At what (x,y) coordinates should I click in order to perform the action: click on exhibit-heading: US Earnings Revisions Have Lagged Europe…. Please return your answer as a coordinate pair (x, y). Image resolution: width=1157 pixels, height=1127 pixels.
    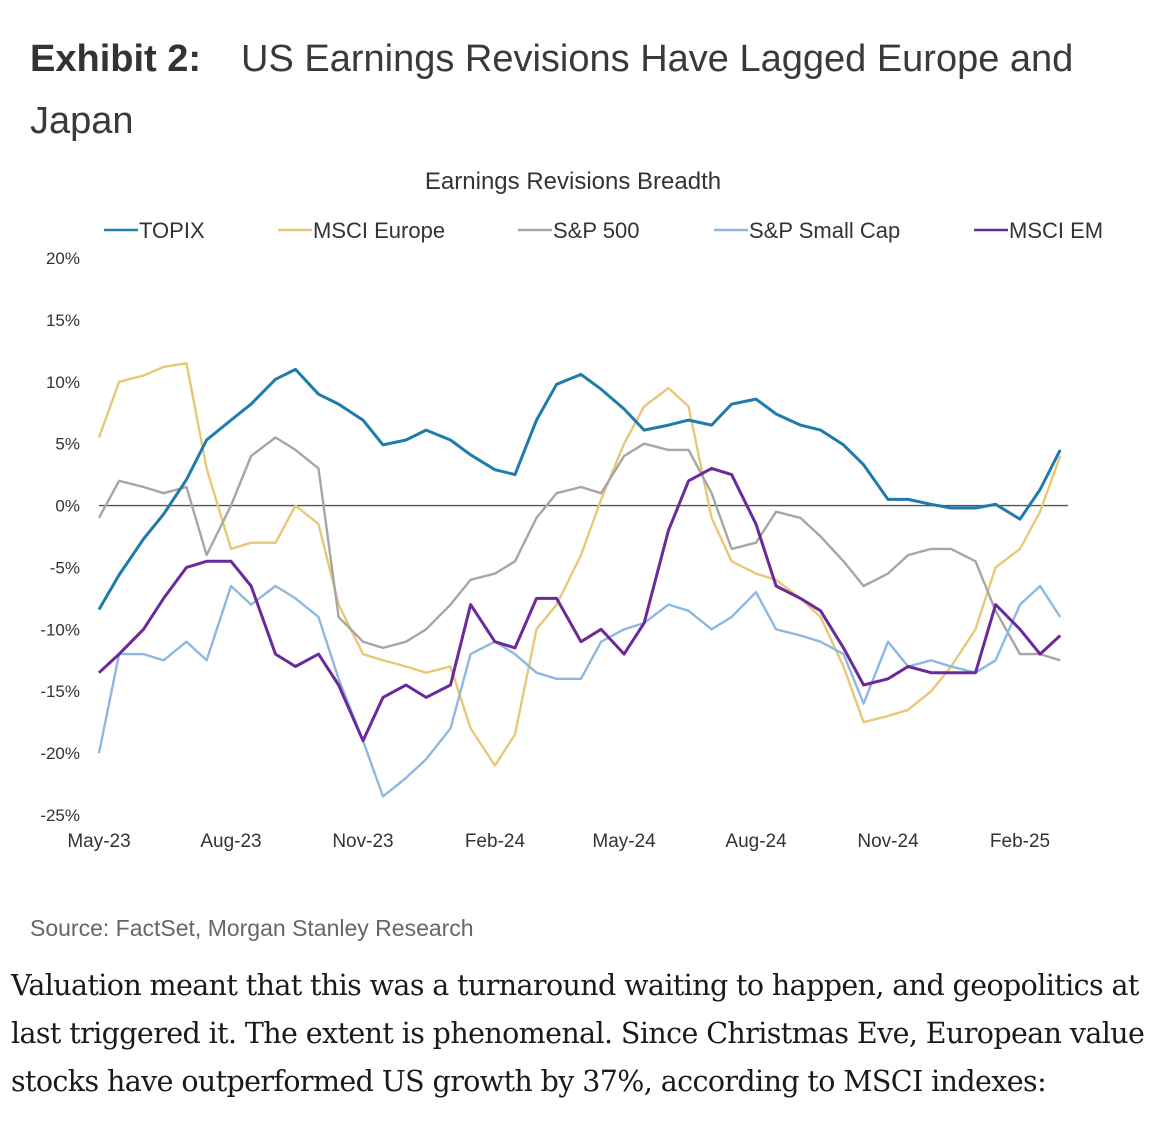
    Looking at the image, I should click on (552, 90).